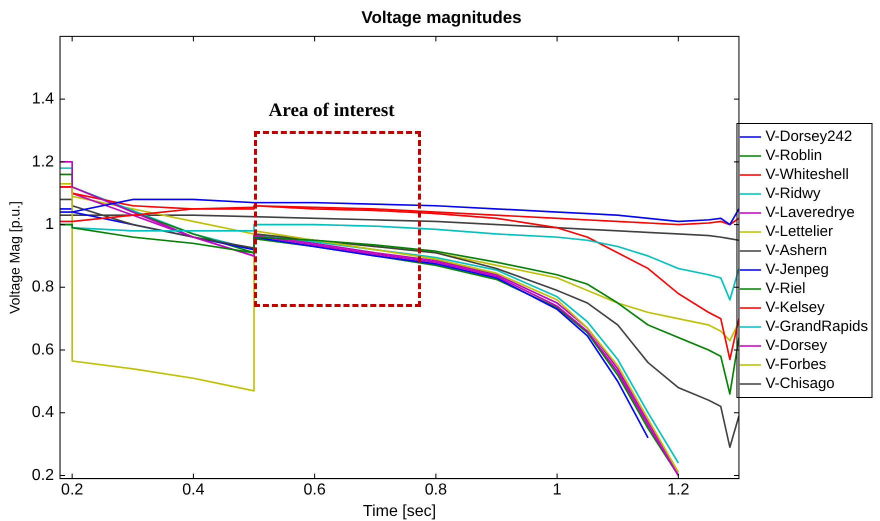 The width and height of the screenshot is (880, 521). Describe the element at coordinates (796, 251) in the screenshot. I see `legend-label: V-Ashern` at that location.